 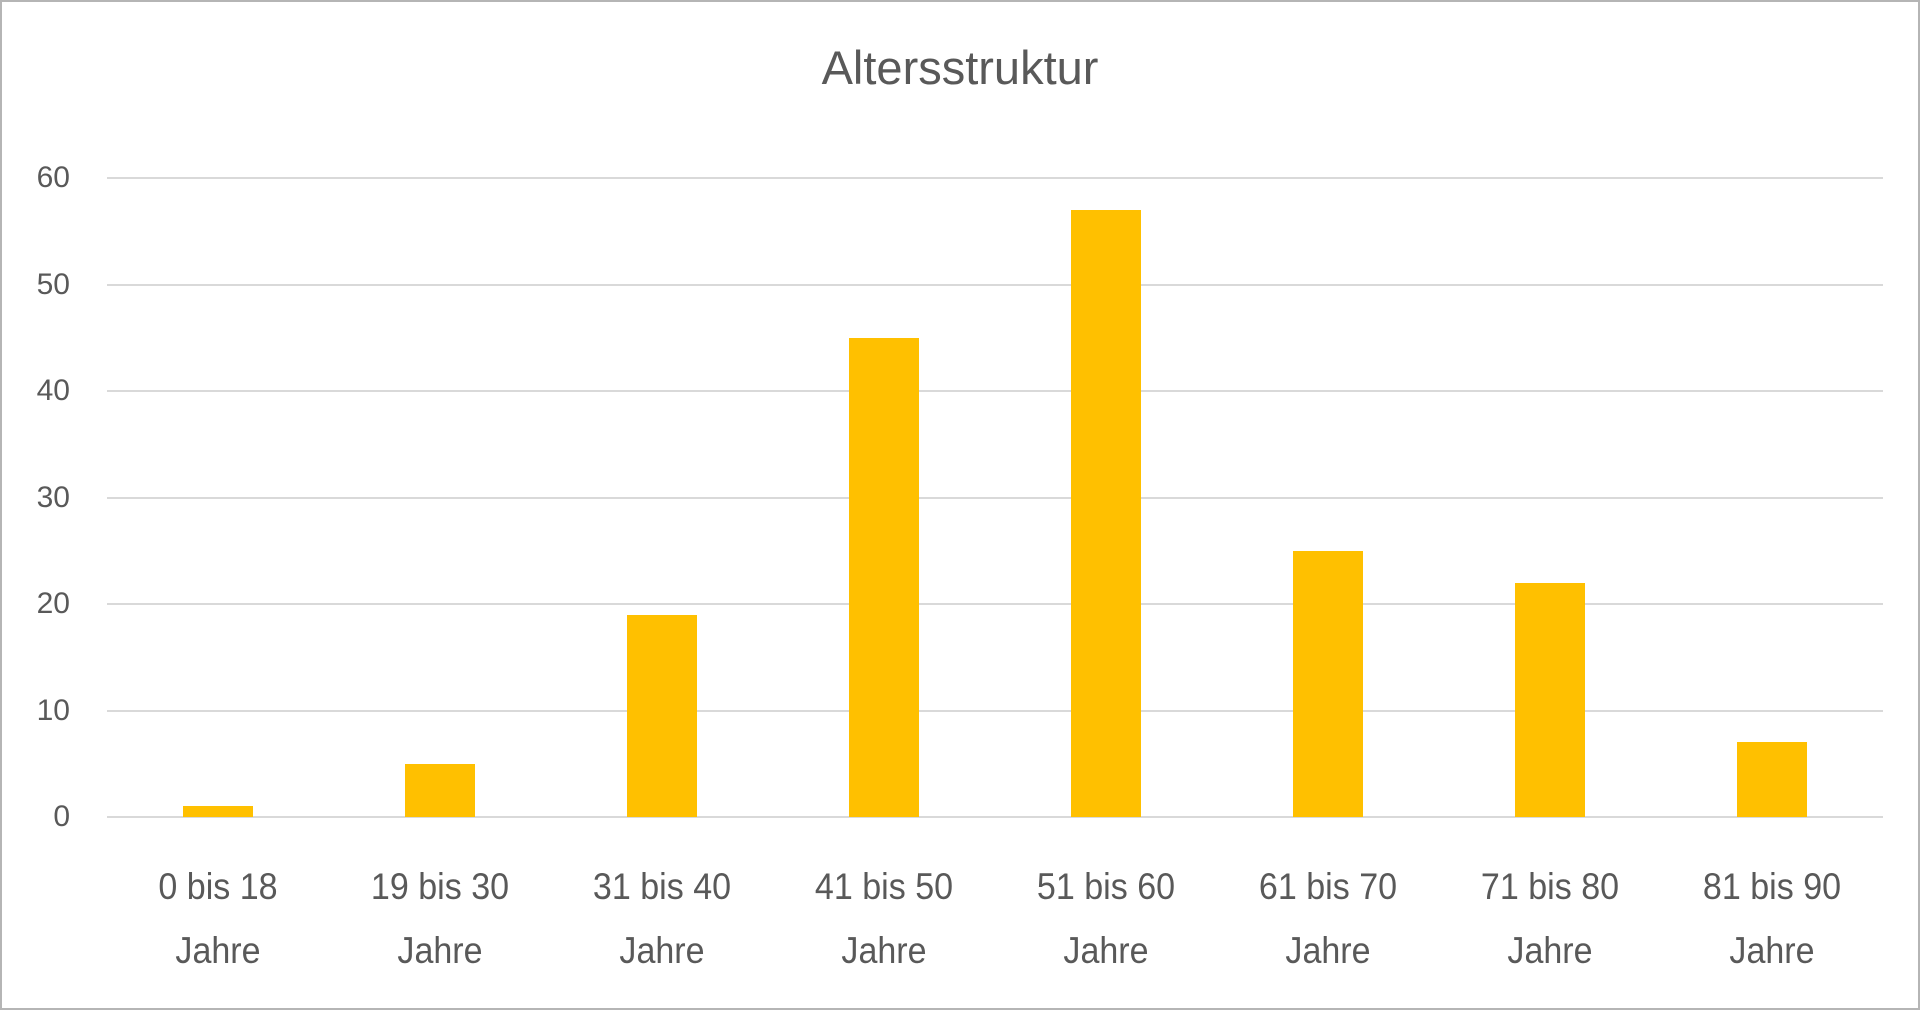 What do you see at coordinates (884, 919) in the screenshot?
I see `x-axis-category-label: 41 bis 50 Jahre` at bounding box center [884, 919].